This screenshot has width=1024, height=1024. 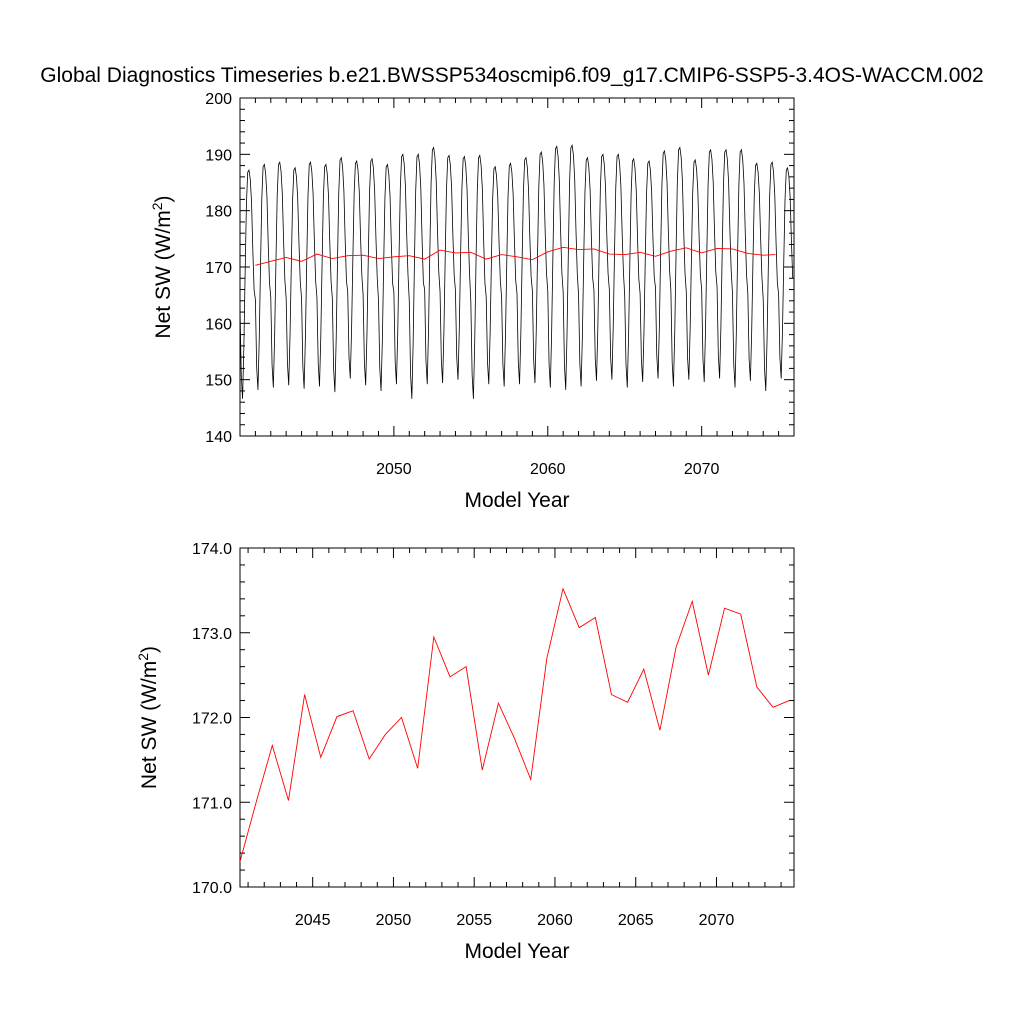 What do you see at coordinates (218, 155) in the screenshot?
I see `y-tick-label: 190` at bounding box center [218, 155].